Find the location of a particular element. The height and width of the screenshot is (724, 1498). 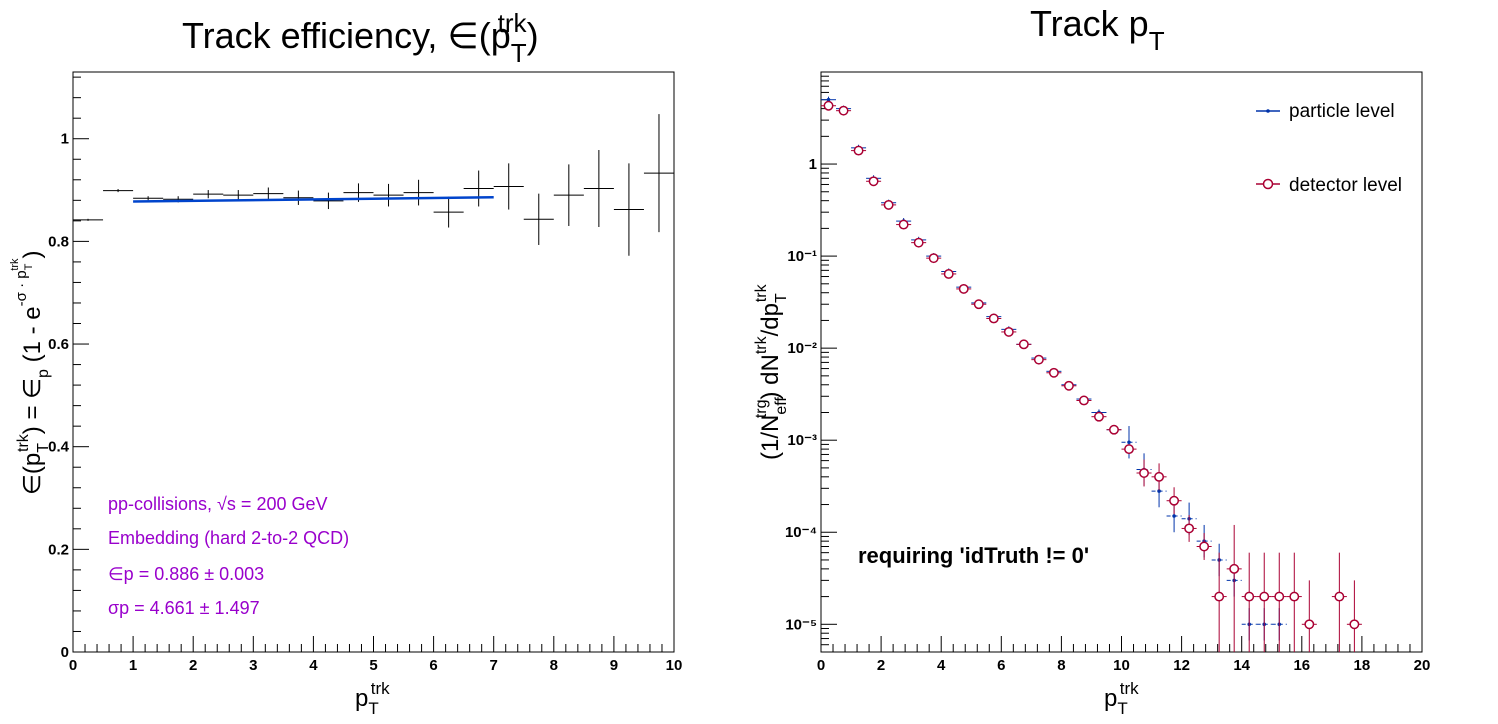

x-tick-label: 14 is located at coordinates (1241, 665).